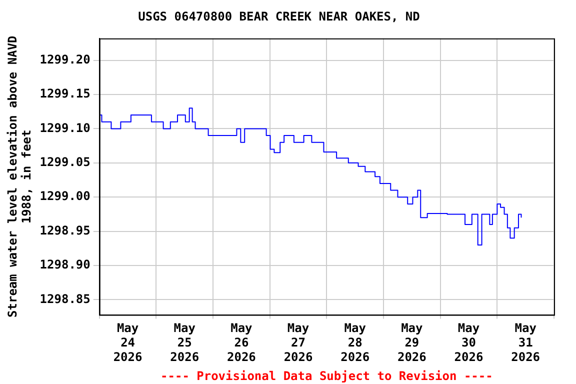 This screenshot has width=576, height=384. What do you see at coordinates (65, 162) in the screenshot?
I see `y-tick-label: 1299.05` at bounding box center [65, 162].